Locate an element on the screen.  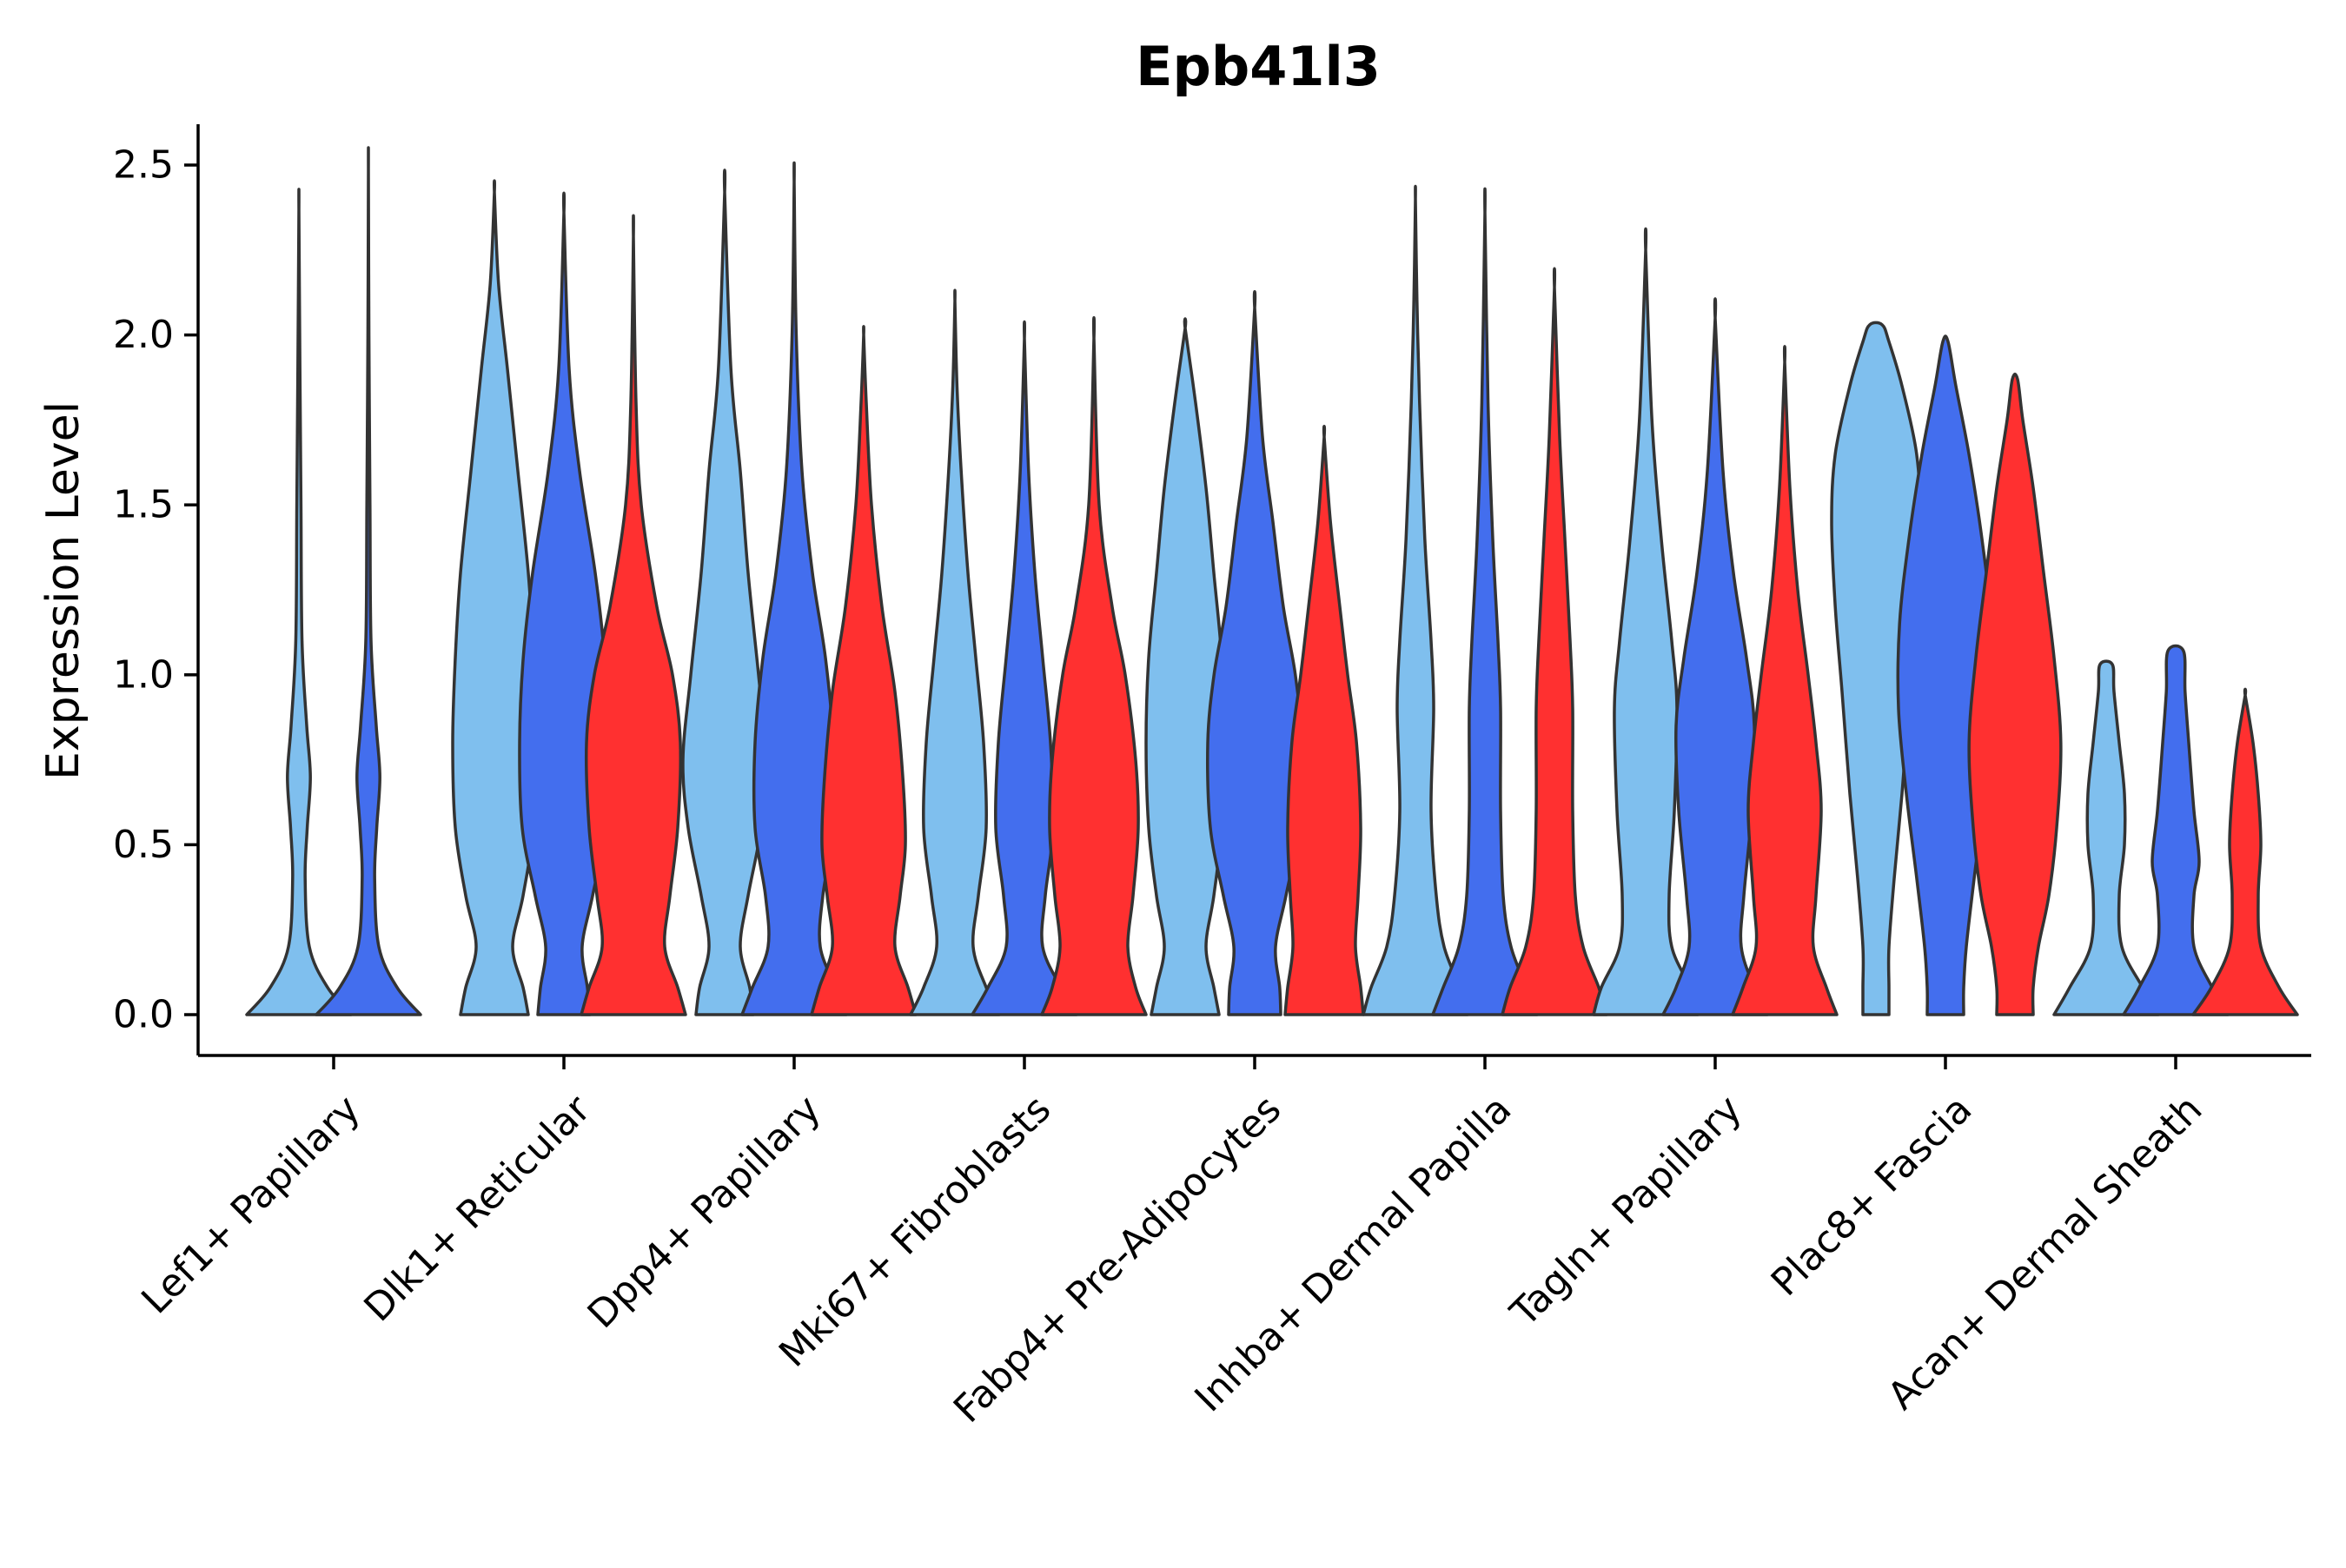
y-tick-label-1: 0.5 is located at coordinates (143, 845).